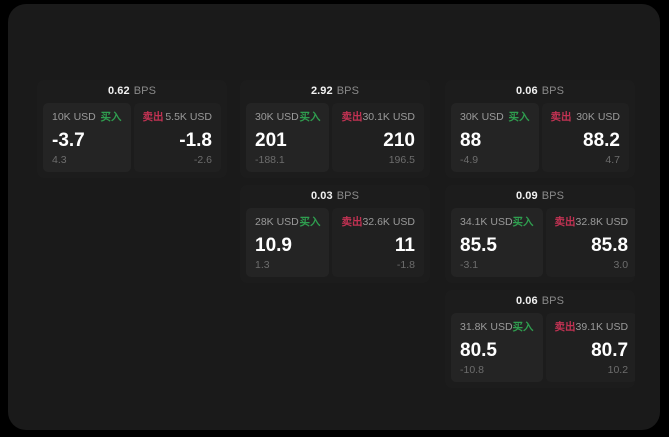  What do you see at coordinates (590, 347) in the screenshot?
I see `sell-panel: 卖出 39.1K USD 80.7 10.2` at bounding box center [590, 347].